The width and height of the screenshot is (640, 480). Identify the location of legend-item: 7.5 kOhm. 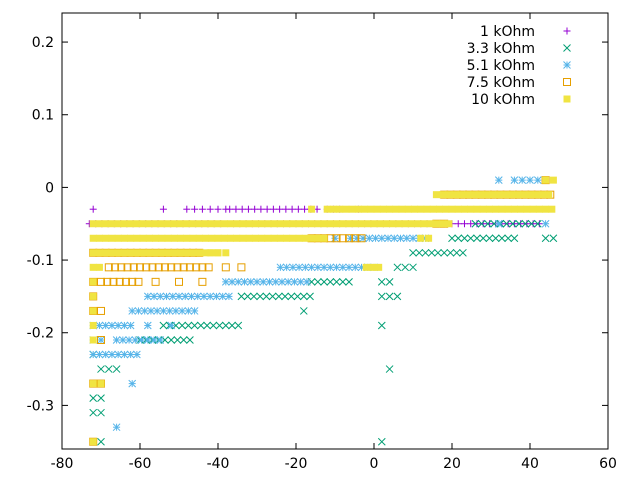
(519, 83).